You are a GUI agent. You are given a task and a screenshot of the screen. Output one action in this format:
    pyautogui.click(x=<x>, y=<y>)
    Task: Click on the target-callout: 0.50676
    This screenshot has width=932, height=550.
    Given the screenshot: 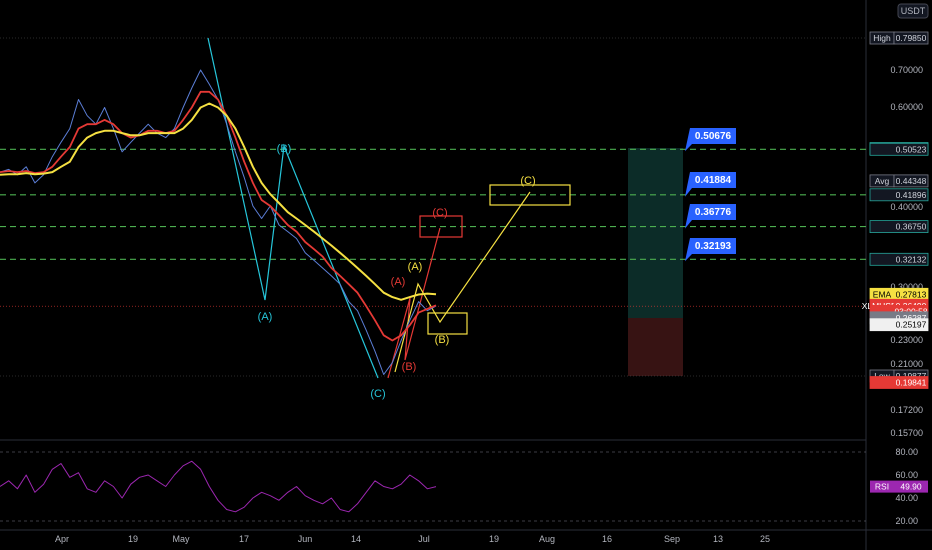 What is the action you would take?
    pyautogui.click(x=710, y=140)
    